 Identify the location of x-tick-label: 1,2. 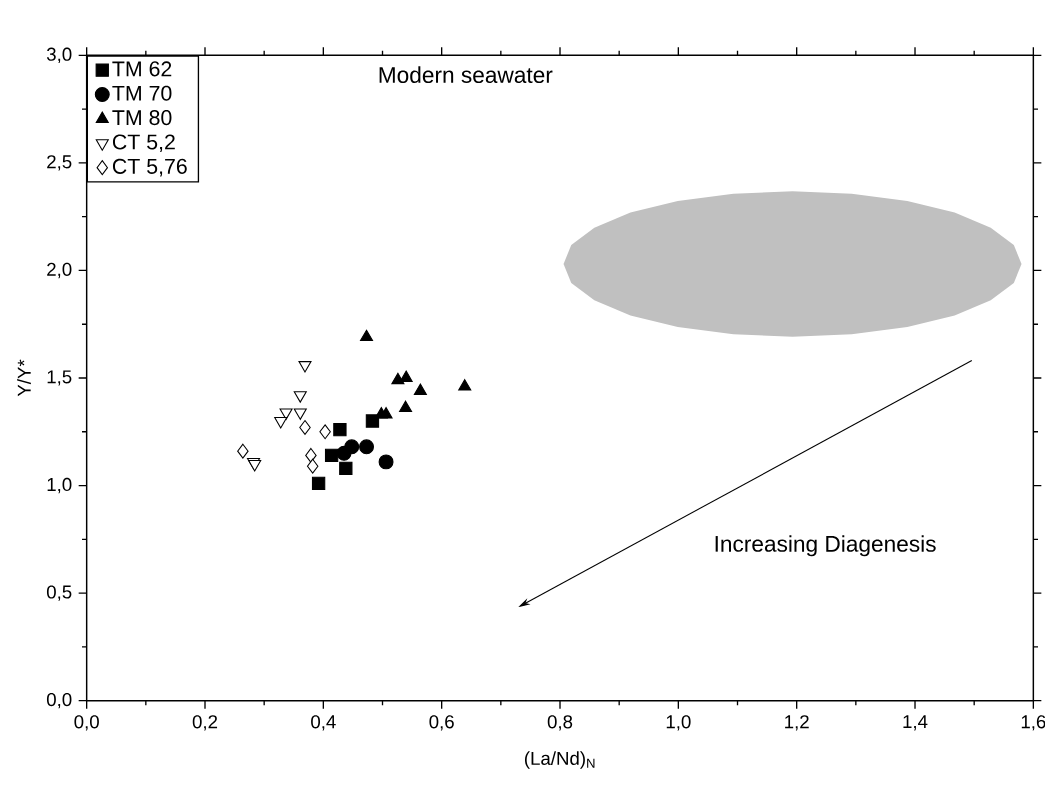
(797, 723).